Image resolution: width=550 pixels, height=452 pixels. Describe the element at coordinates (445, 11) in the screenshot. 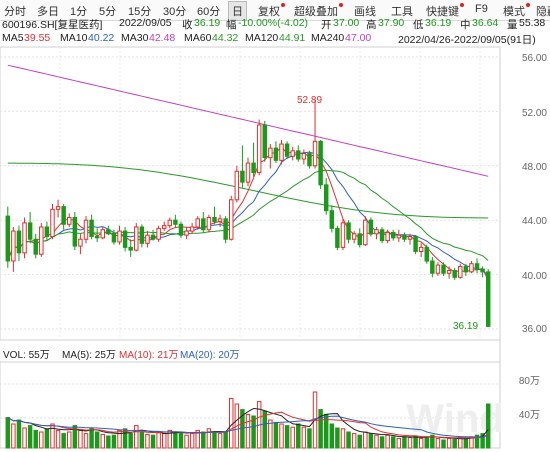

I see `shortcut-button: 快捷键` at that location.